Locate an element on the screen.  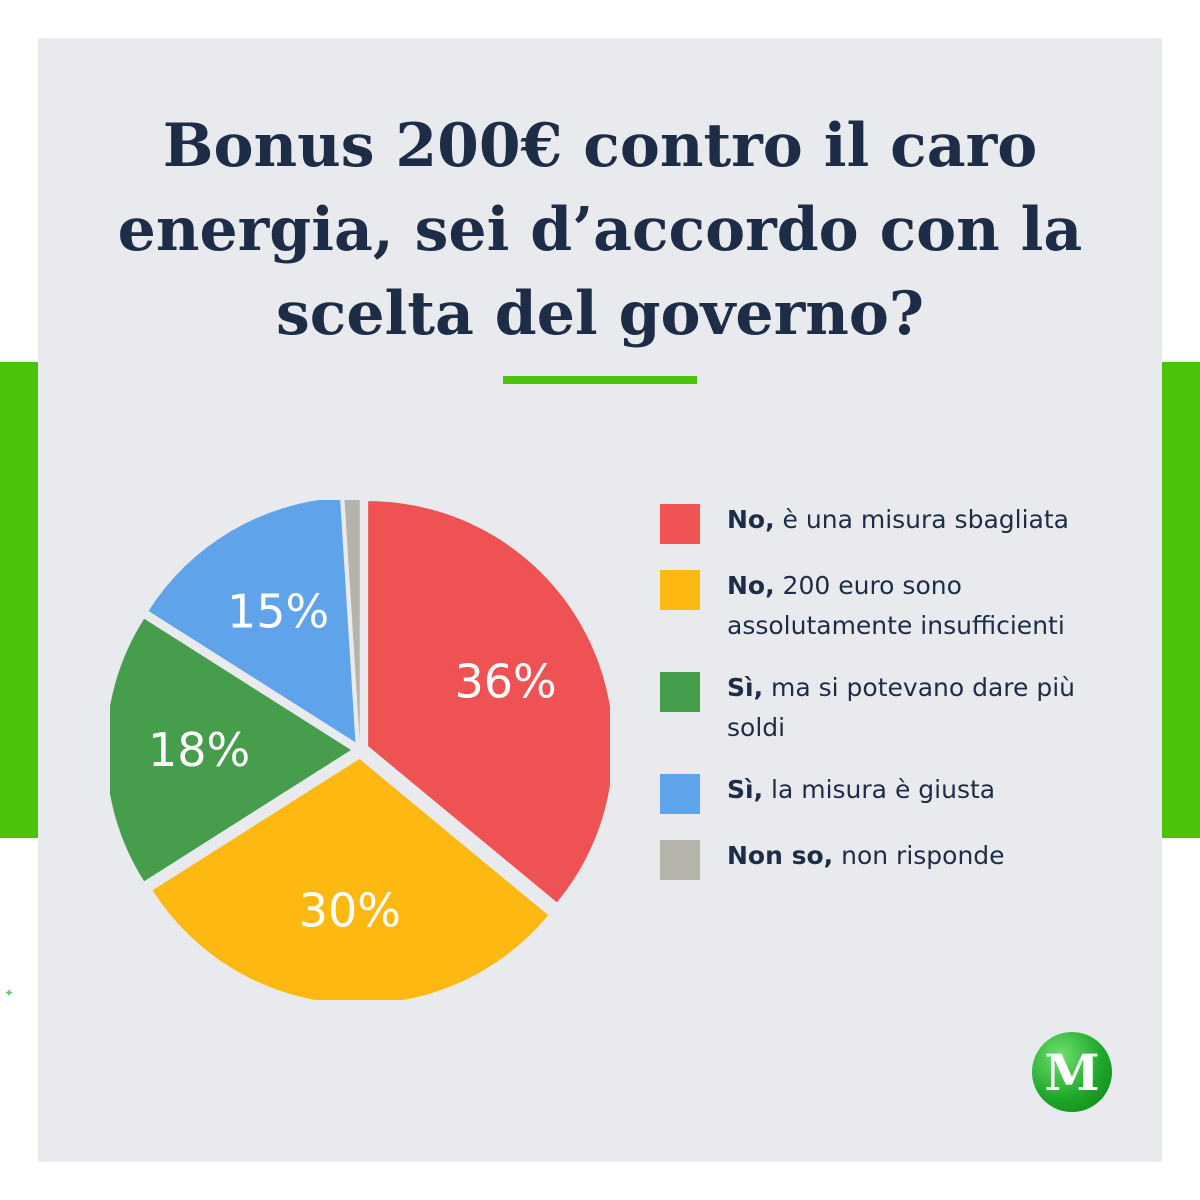
pie-slice-label-1: 36% is located at coordinates (505, 681).